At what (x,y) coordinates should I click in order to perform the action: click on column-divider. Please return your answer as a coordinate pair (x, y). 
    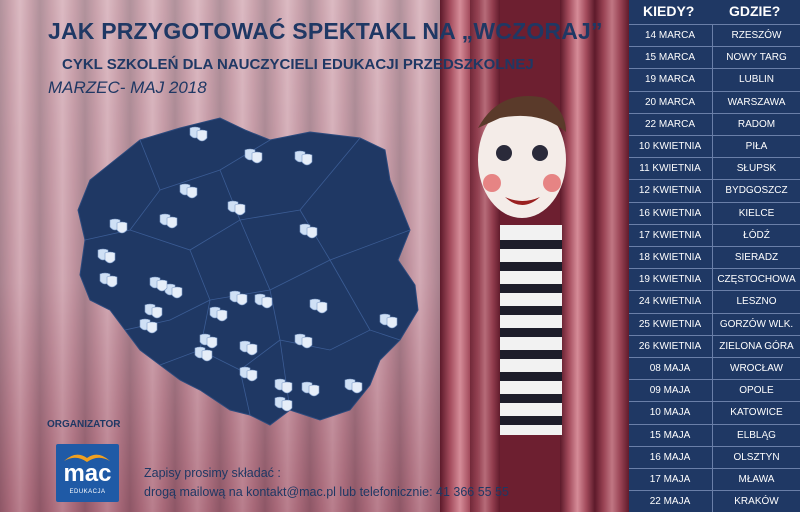
    Looking at the image, I should click on (712, 268).